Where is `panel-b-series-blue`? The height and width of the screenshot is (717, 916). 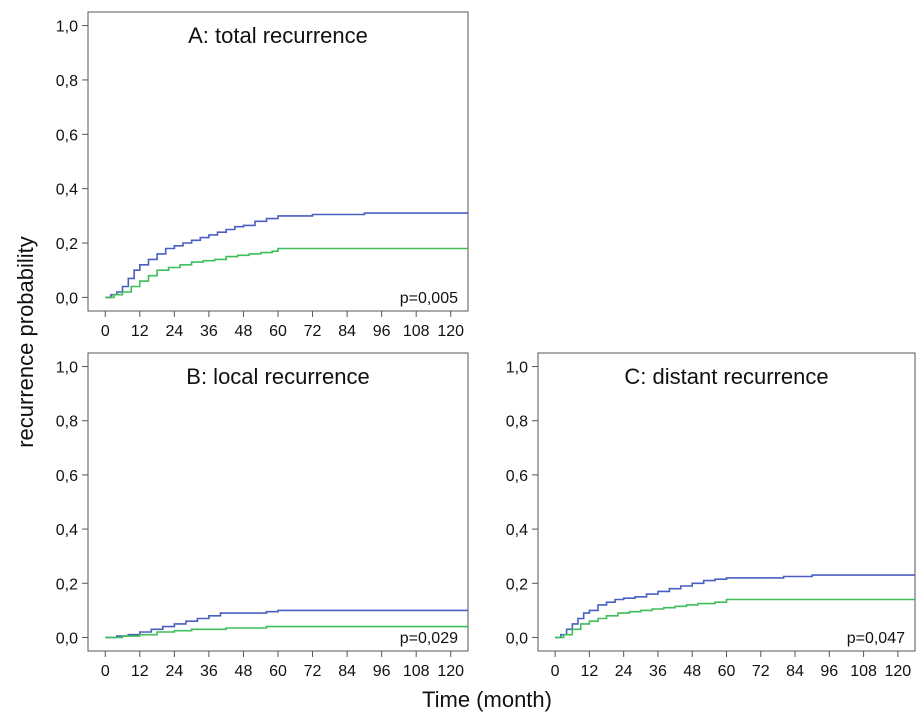
panel-b-series-blue is located at coordinates (286, 624).